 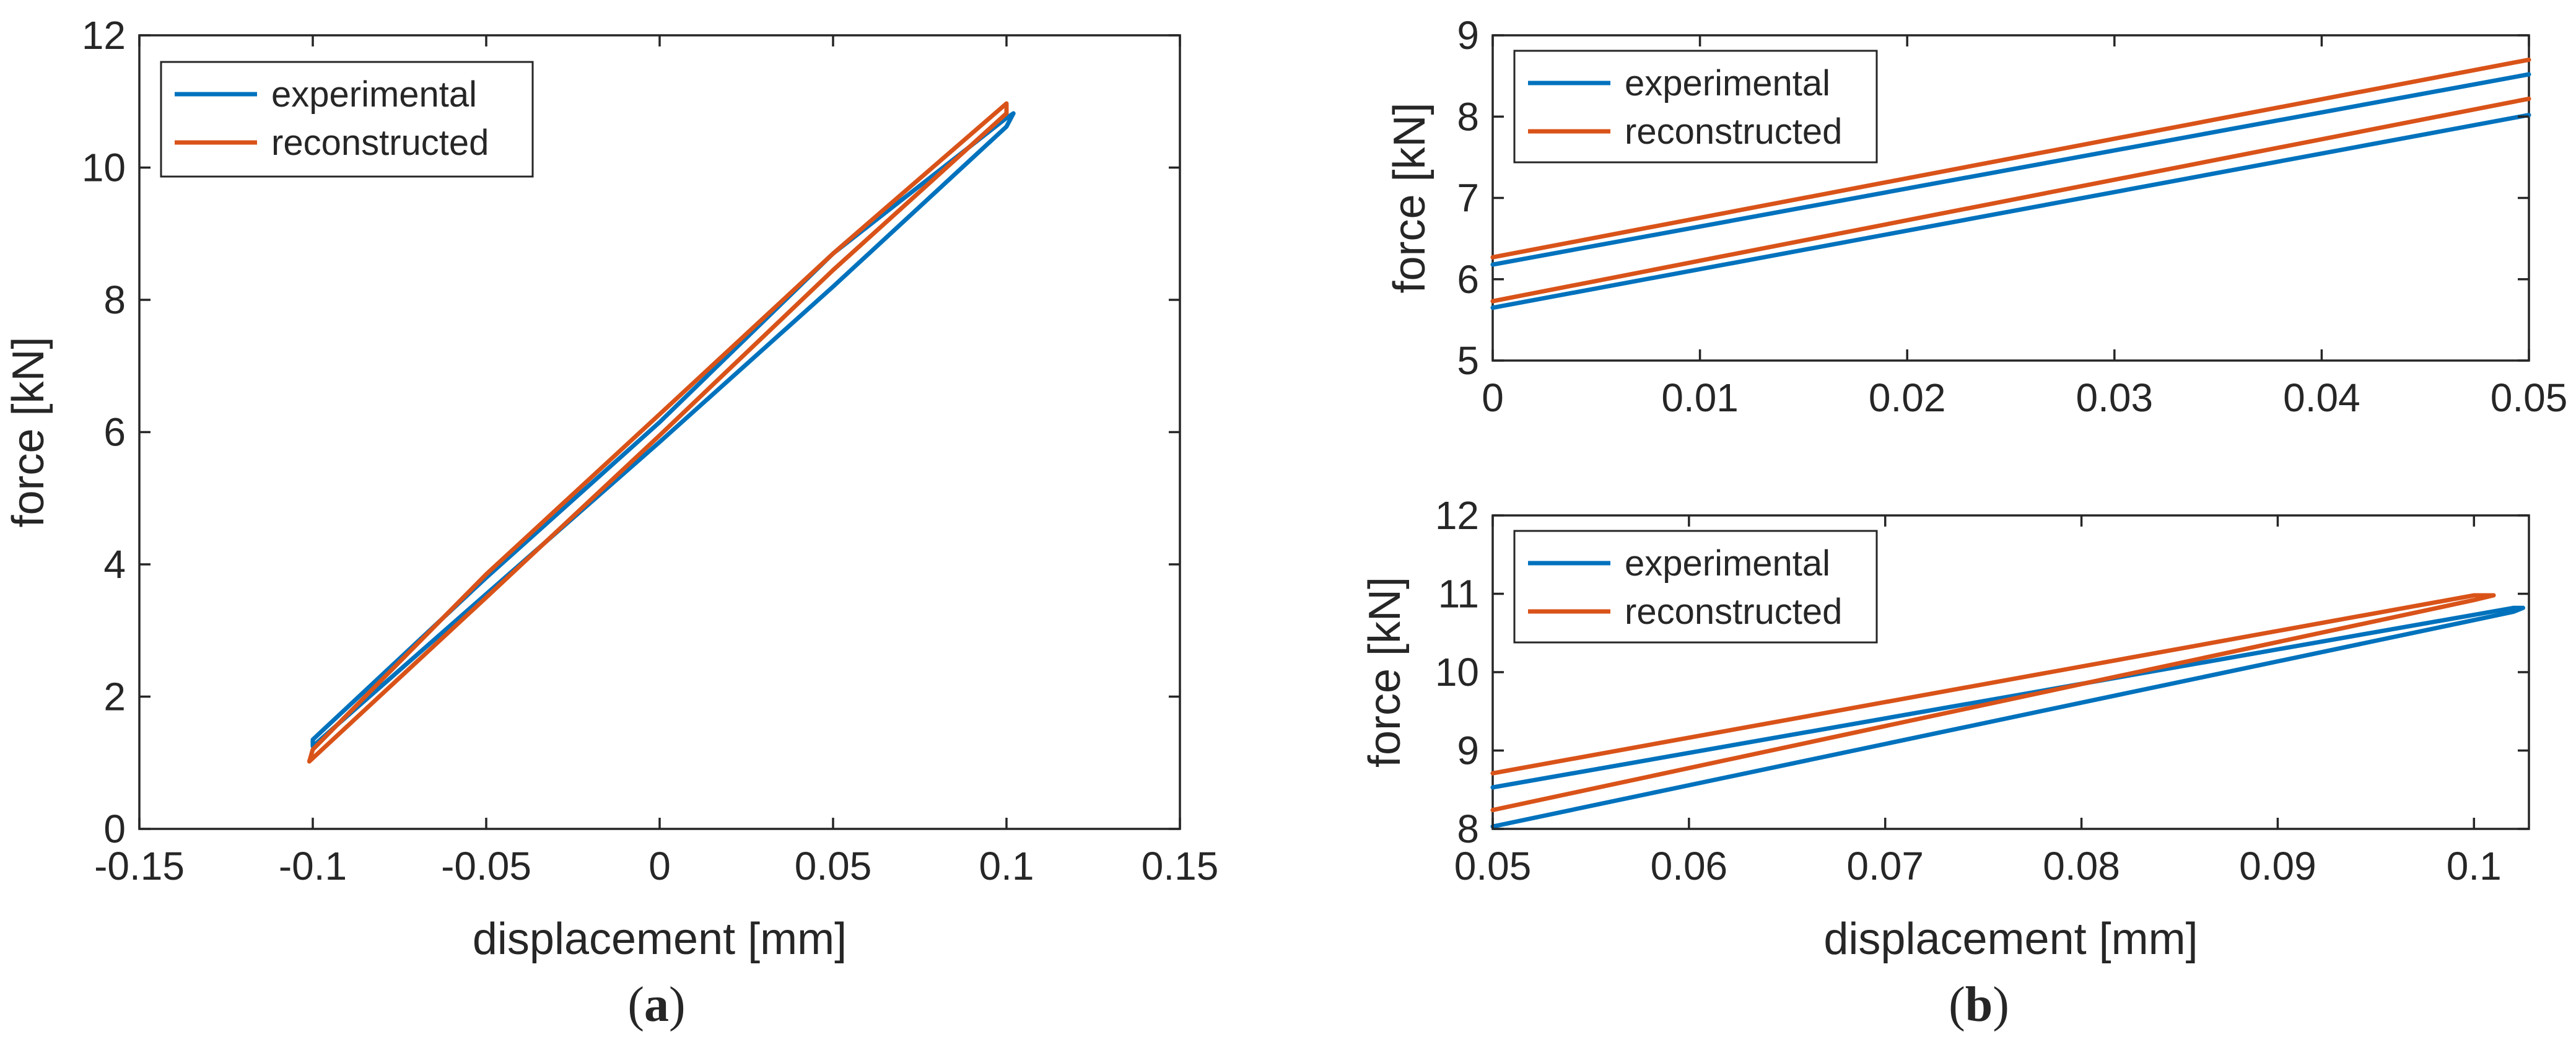 What do you see at coordinates (114, 697) in the screenshot?
I see `y-tick-label-a: 2` at bounding box center [114, 697].